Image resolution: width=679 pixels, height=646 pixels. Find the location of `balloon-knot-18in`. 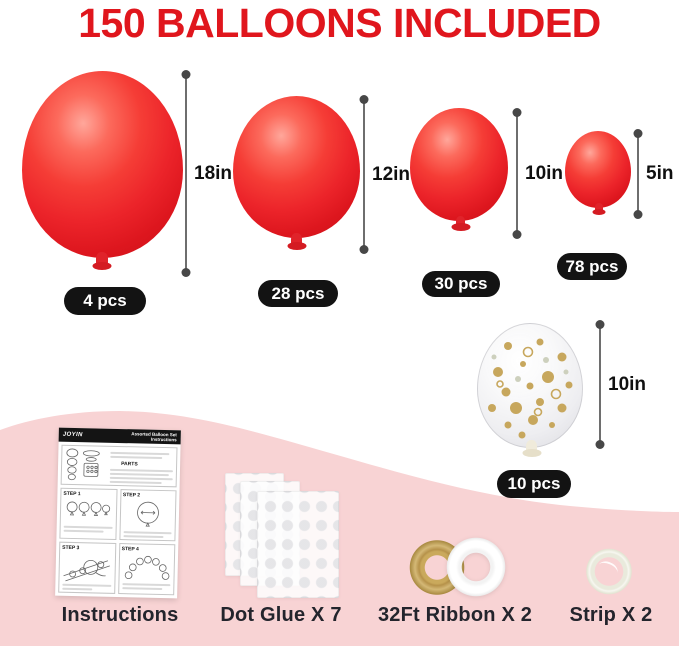

balloon-knot-18in is located at coordinates (102, 259).